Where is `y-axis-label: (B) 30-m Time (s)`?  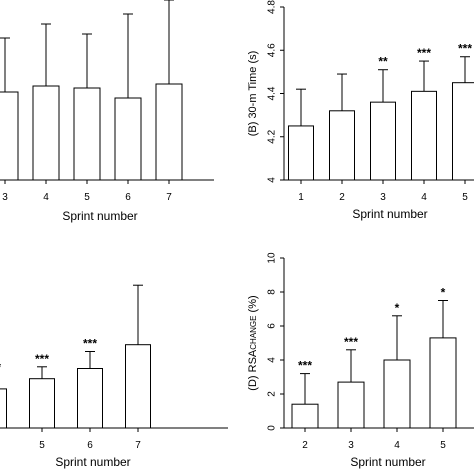
y-axis-label: (B) 30-m Time (s) is located at coordinates (253, 94).